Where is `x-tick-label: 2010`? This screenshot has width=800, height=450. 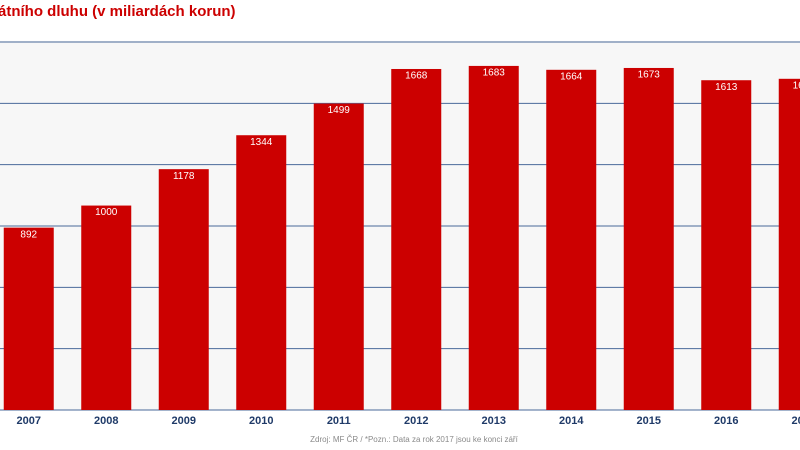
x-tick-label: 2010 is located at coordinates (261, 421).